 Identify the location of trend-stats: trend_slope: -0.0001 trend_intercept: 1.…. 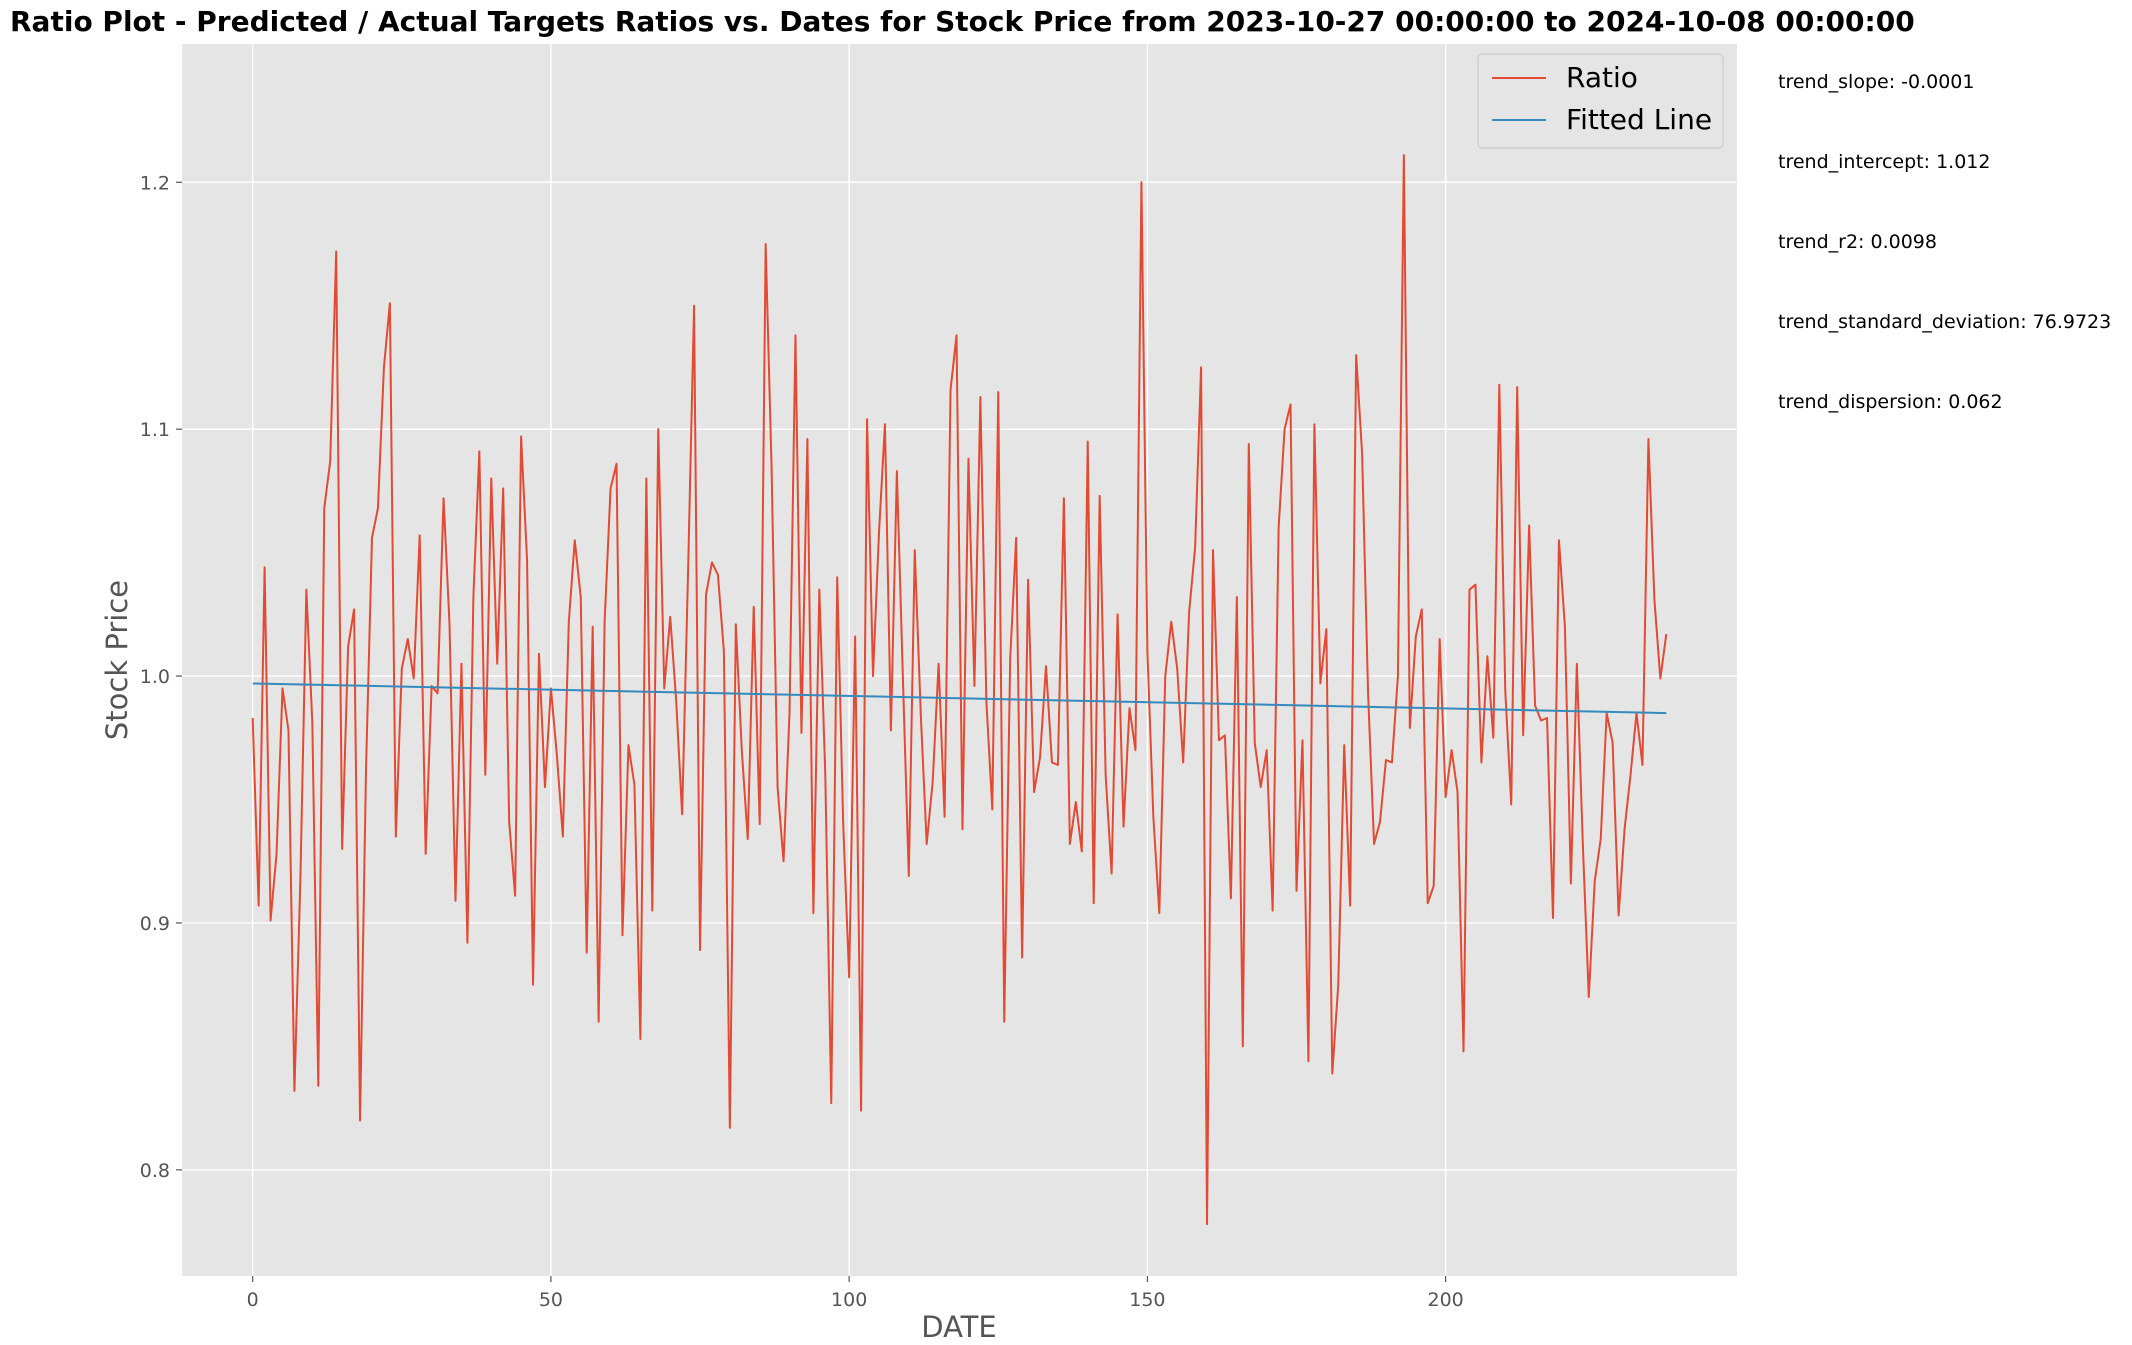
(1944, 242).